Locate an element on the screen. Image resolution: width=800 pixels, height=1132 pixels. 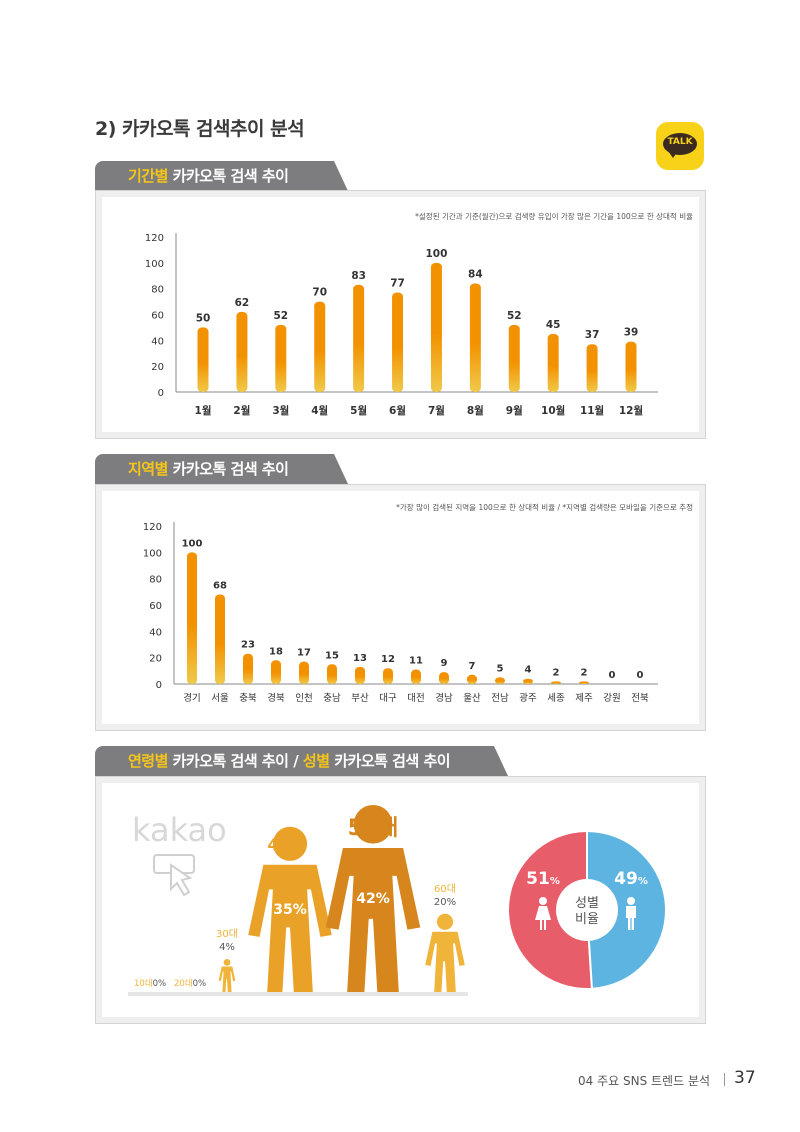
talk-icon-label: TALK is located at coordinates (680, 142).